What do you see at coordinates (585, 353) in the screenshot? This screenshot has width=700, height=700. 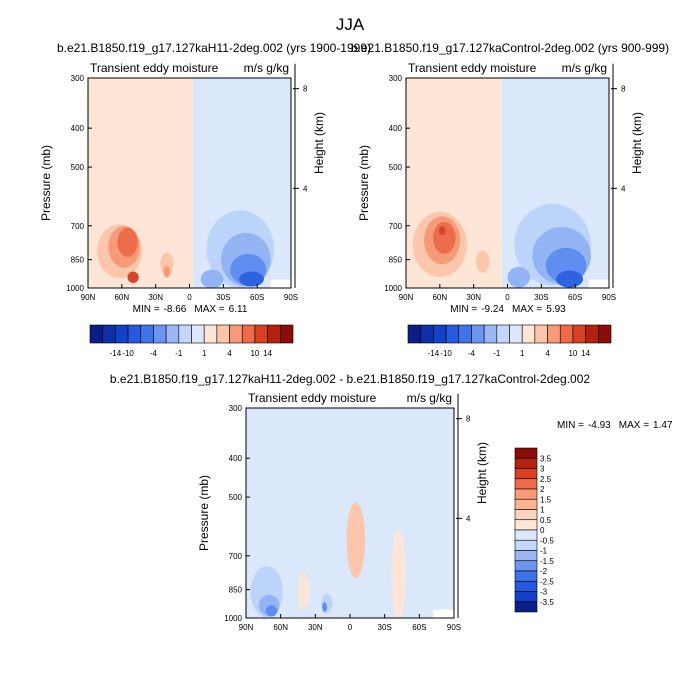 I see `panel-top-right-colorbar-label-7: 14` at bounding box center [585, 353].